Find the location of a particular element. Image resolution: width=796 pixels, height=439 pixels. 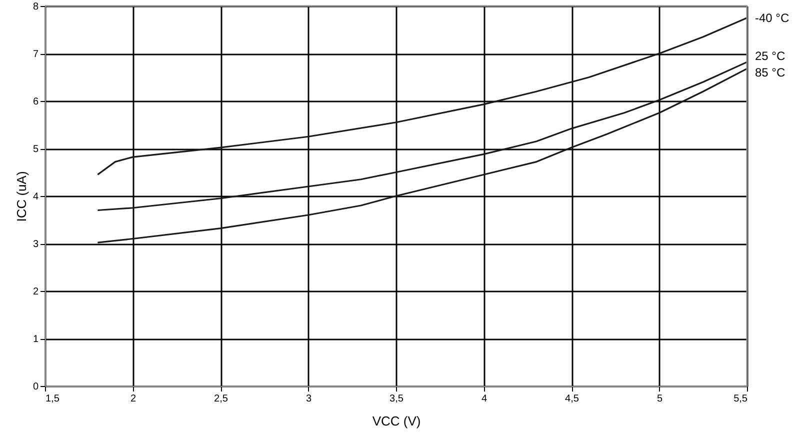

x-axis-title: VCC (V) is located at coordinates (396, 421).